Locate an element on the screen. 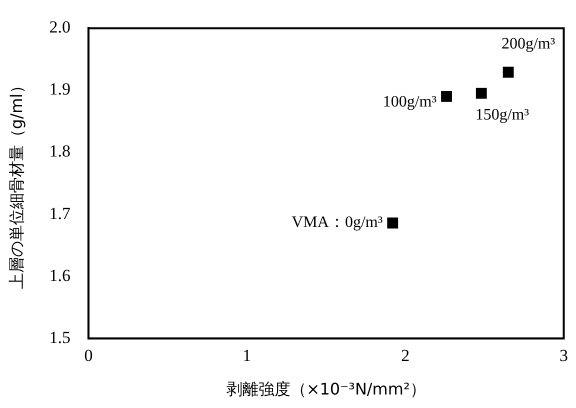 The width and height of the screenshot is (576, 408). y-tick-label: 1.5 is located at coordinates (59, 337).